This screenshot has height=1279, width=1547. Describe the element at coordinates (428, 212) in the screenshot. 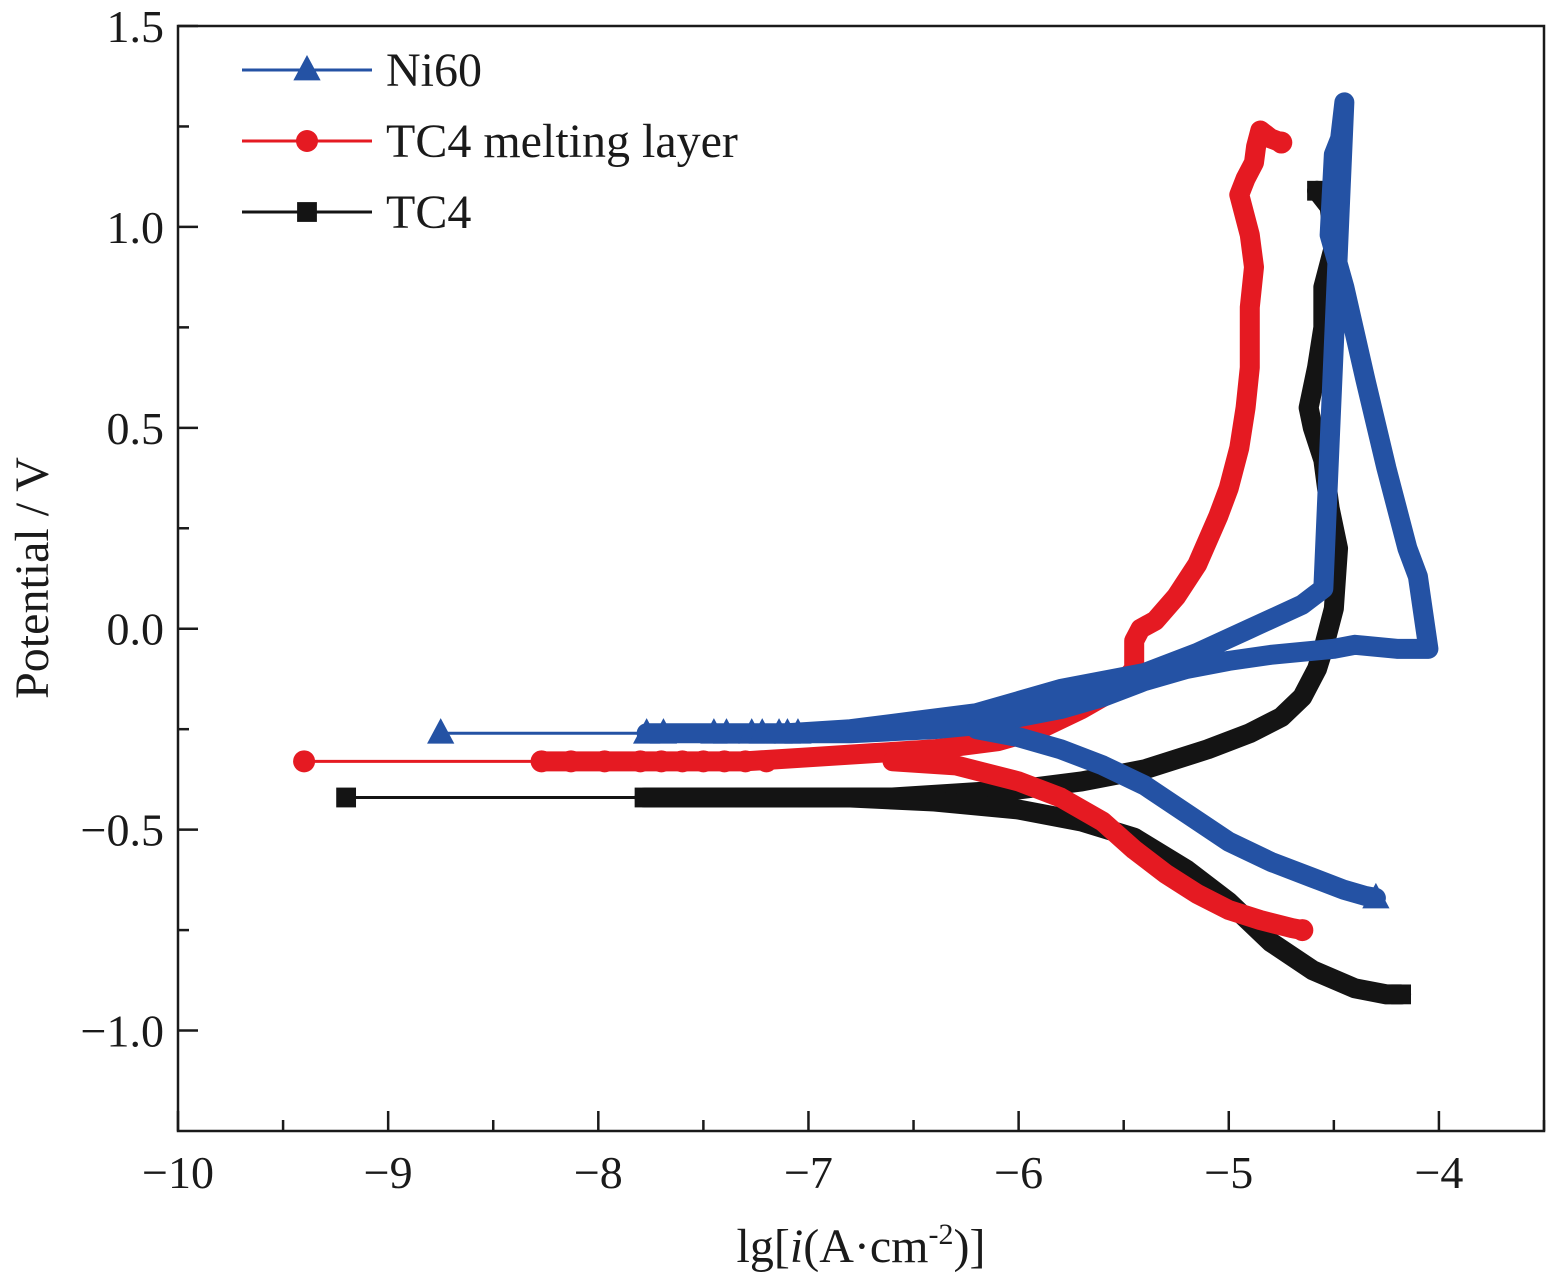

I see `legend-label: TC4` at that location.